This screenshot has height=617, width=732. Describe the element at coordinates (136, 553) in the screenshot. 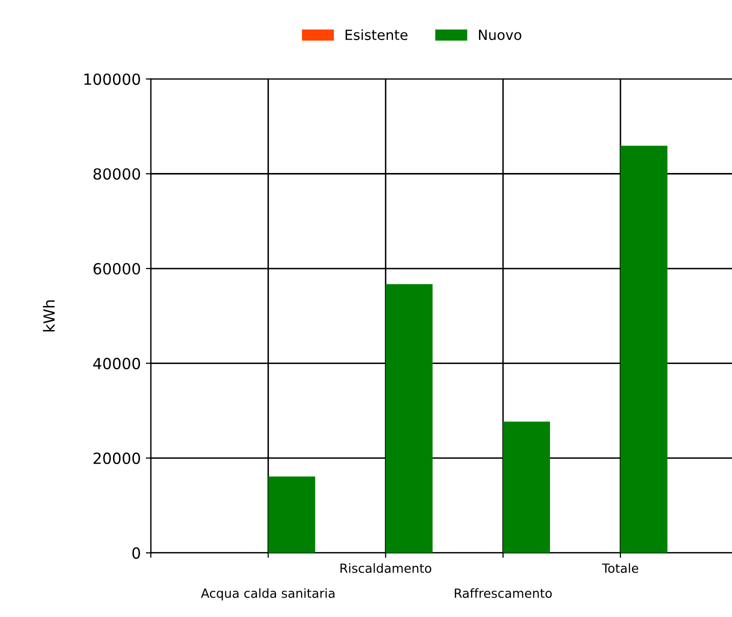

I see `y-tick-label: 0` at that location.